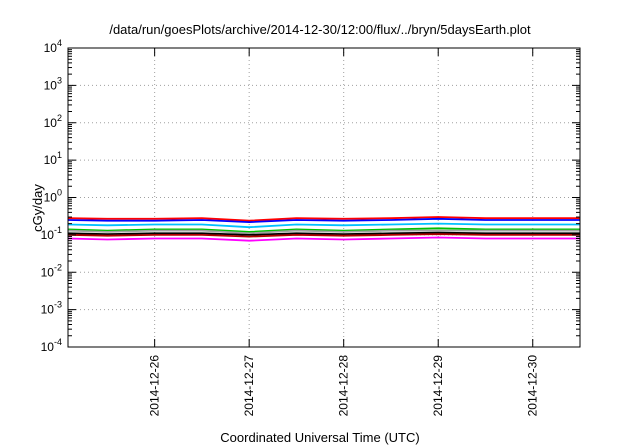 This screenshot has height=448, width=640. What do you see at coordinates (53, 121) in the screenshot?
I see `y-tick-label: 10²` at bounding box center [53, 121].